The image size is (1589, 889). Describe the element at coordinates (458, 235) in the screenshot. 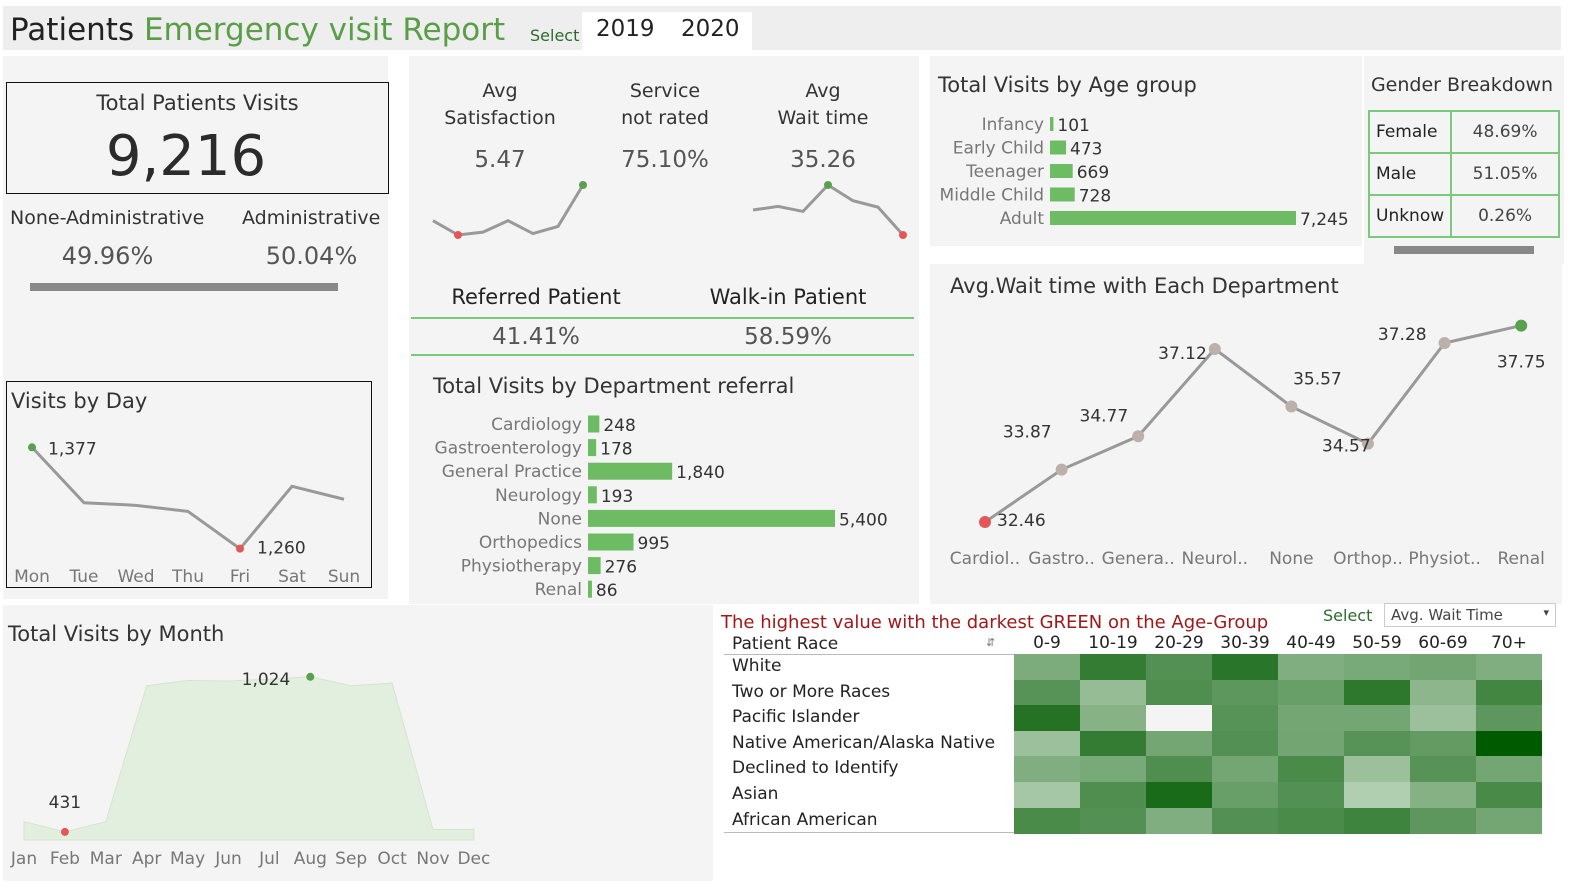

I see `sparkline-min-point` at that location.